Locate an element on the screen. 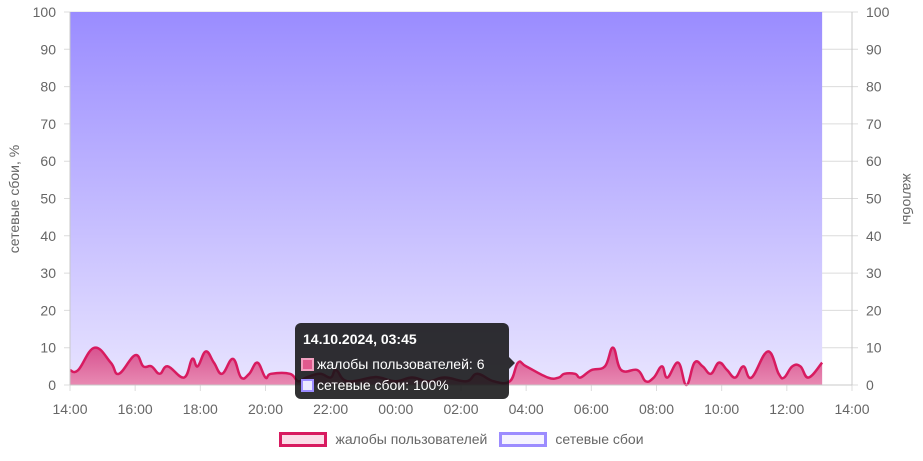  tooltip-complaints-value: жалобы пользователей: 6 is located at coordinates (401, 364).